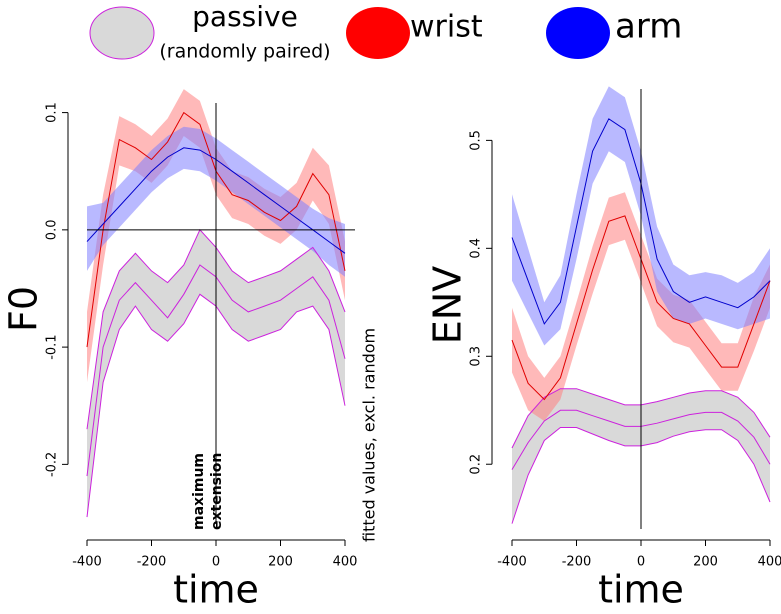  I want to click on side-note: fitted values, excl. random, so click(369, 435).